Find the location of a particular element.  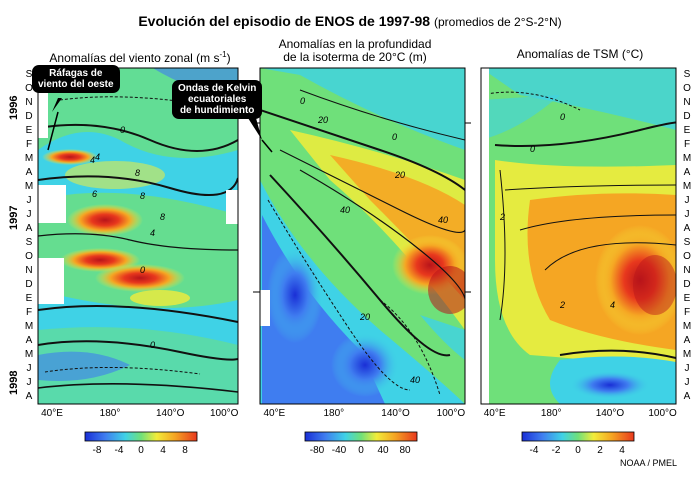

sst-title-text: Anomalías de TSM (°C) is located at coordinates (580, 54).